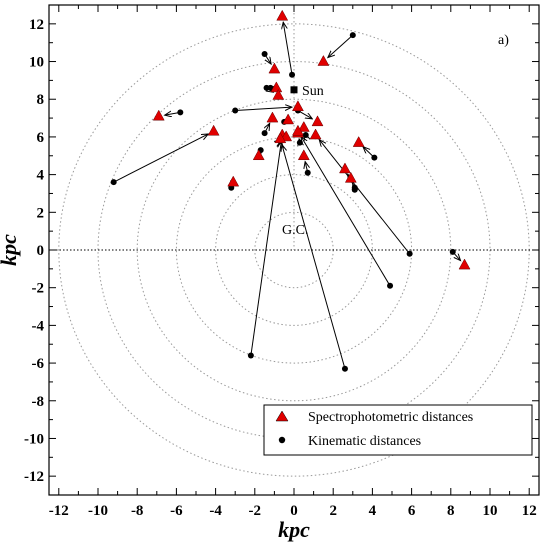 The width and height of the screenshot is (546, 549). What do you see at coordinates (294, 90) in the screenshot?
I see `sun-marker` at bounding box center [294, 90].